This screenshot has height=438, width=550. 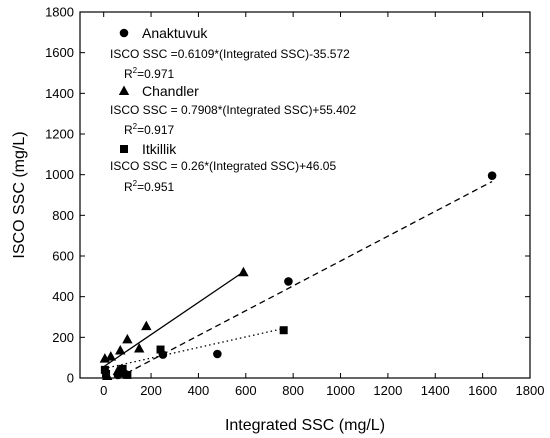 I want to click on equation-itkillik: ISCO SSC = 0.26*(Integrated SSC)+46.05, so click(x=223, y=166).